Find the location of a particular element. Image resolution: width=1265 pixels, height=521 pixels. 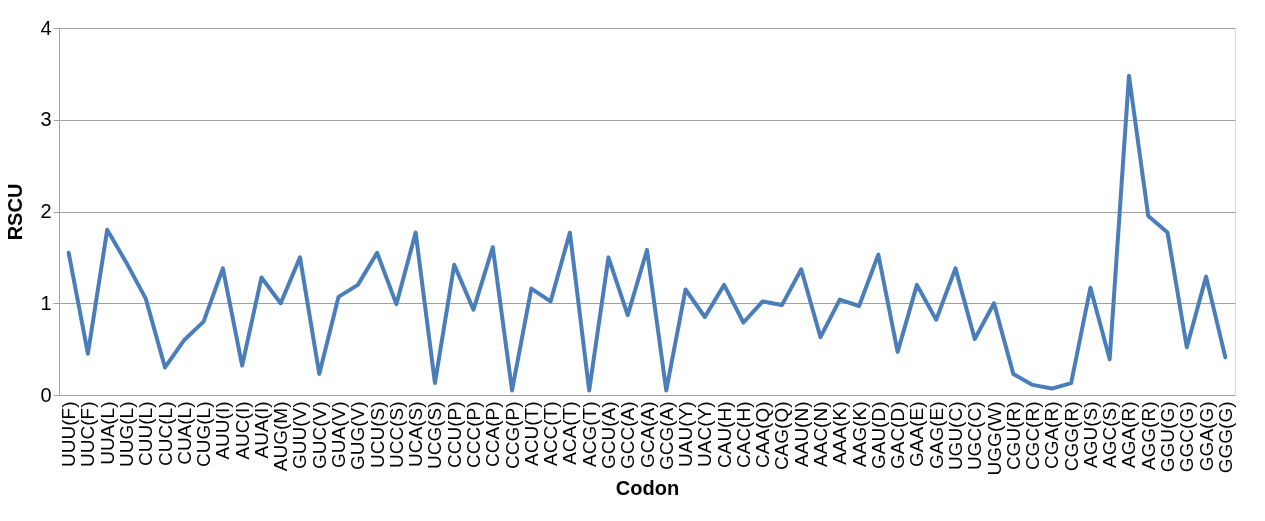

y-tick-label: 1 is located at coordinates (46, 302).